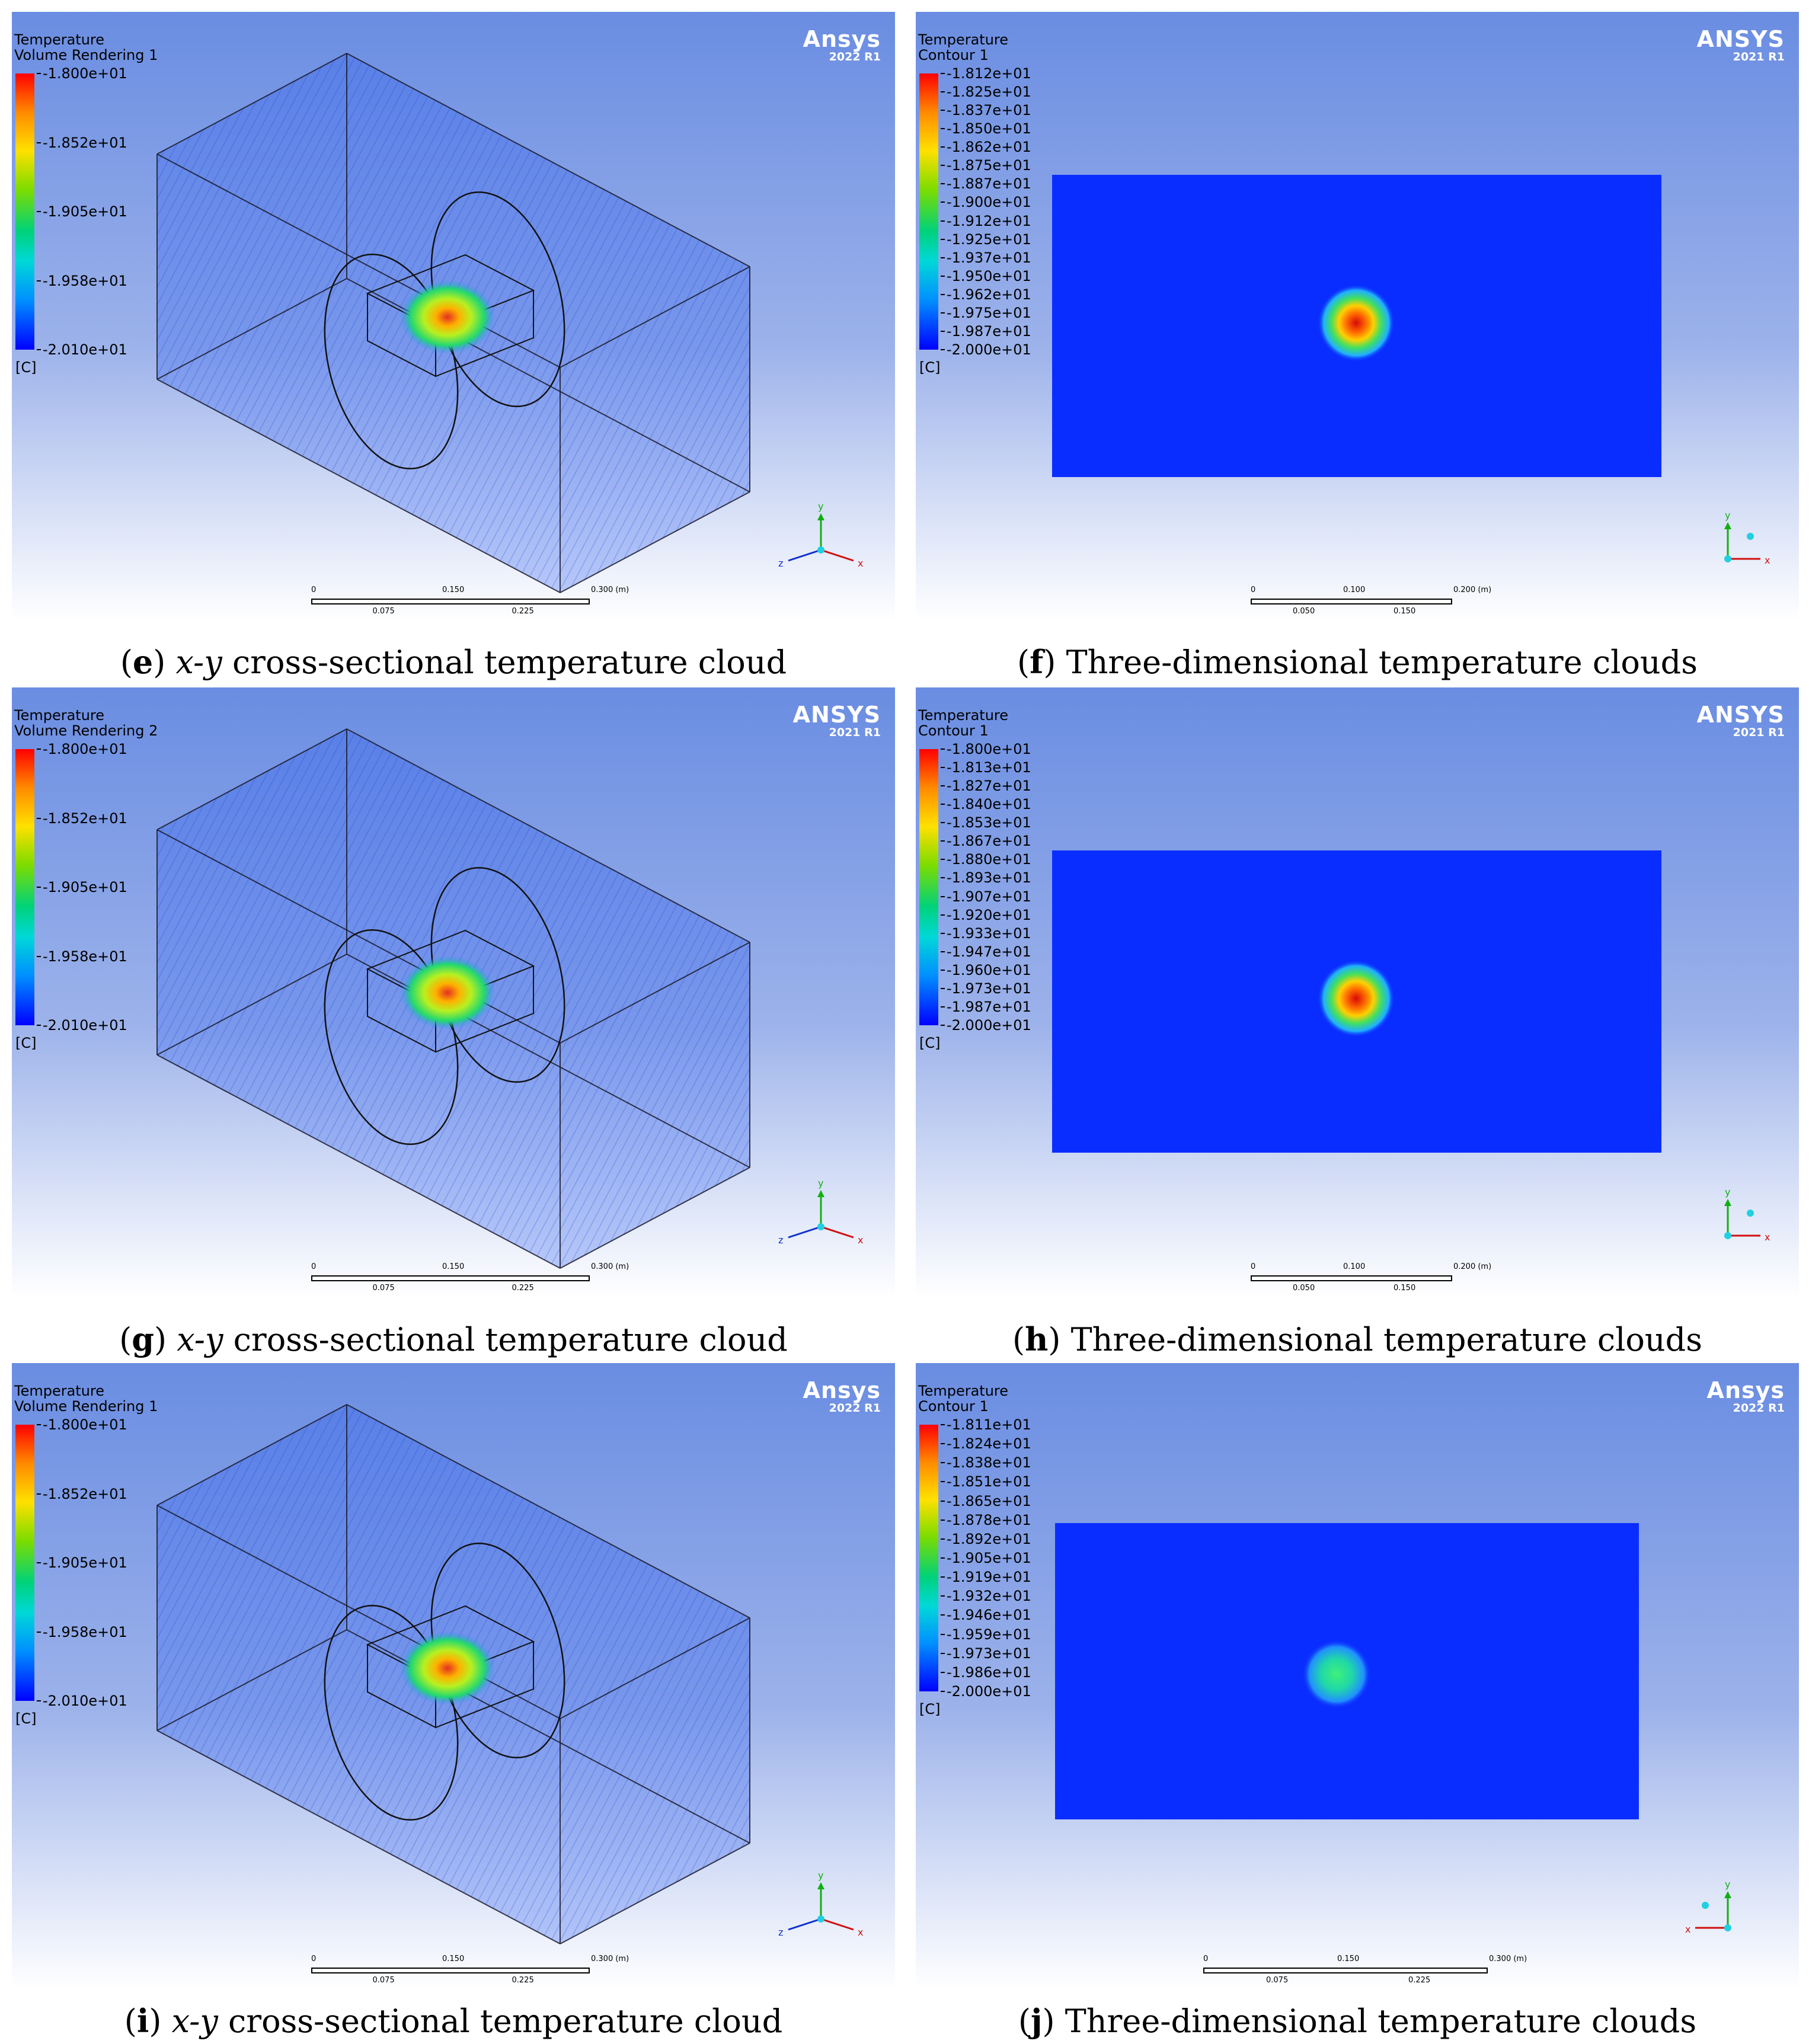 This screenshot has width=1809, height=2044. Describe the element at coordinates (986, 915) in the screenshot. I see `legend-tick: -1.920e+01` at that location.